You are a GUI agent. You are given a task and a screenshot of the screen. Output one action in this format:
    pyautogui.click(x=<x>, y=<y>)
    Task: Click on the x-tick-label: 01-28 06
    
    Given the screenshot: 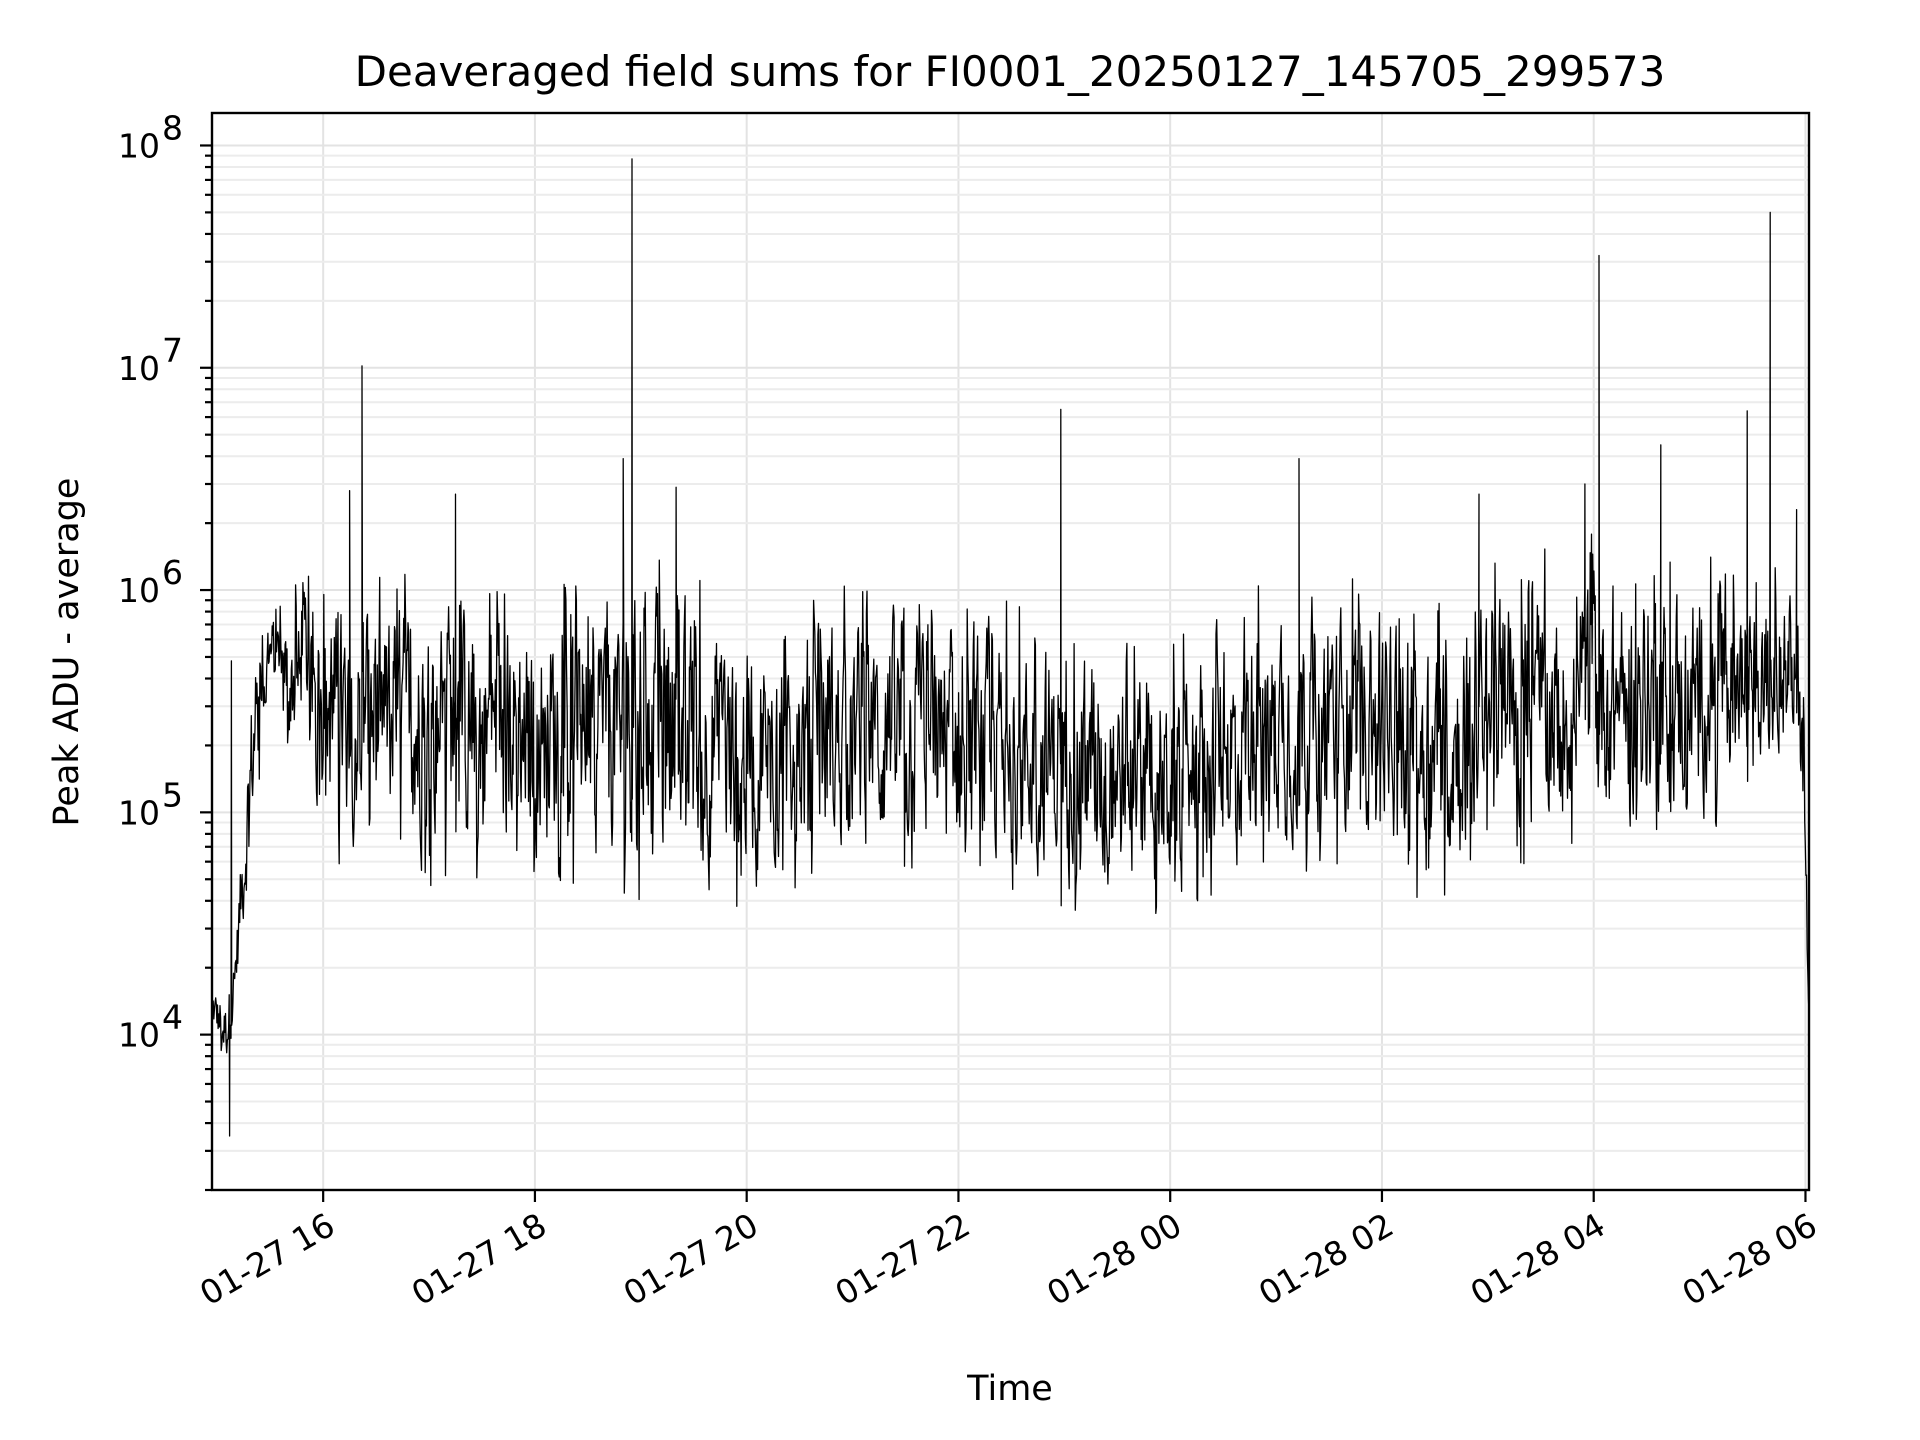 What is the action you would take?
    pyautogui.click(x=1749, y=1259)
    